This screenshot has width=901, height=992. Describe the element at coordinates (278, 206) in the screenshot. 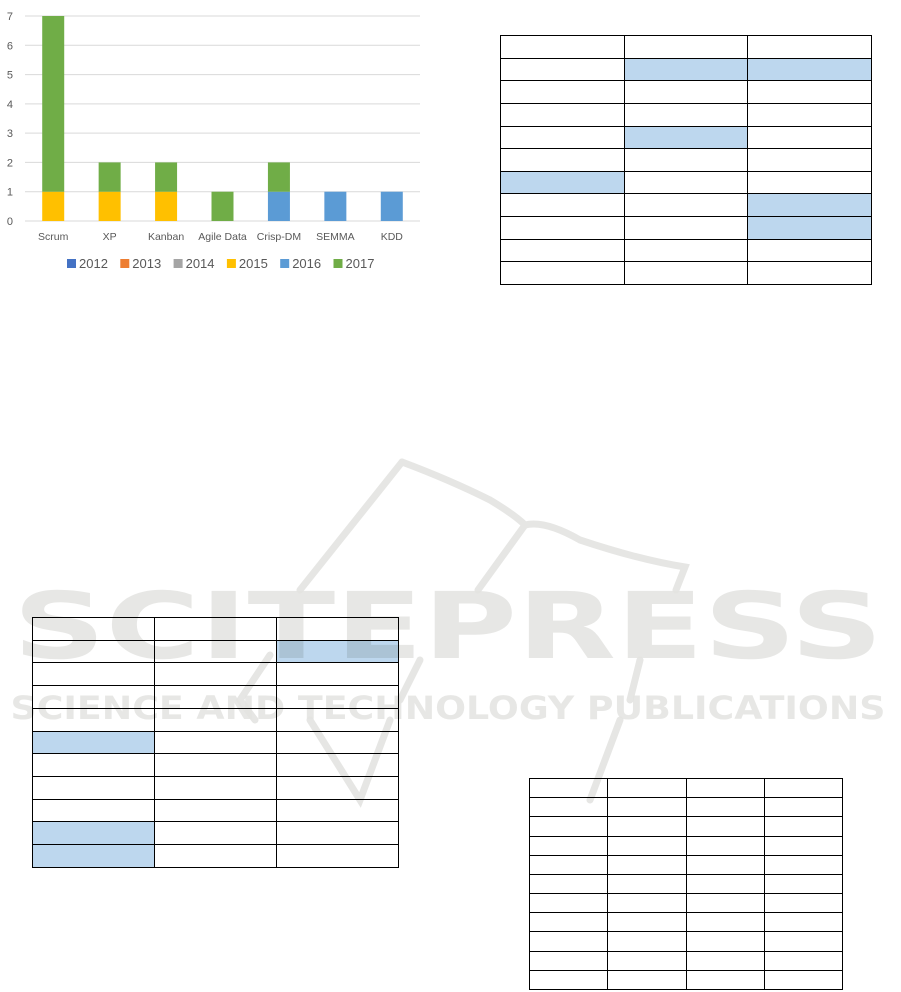

I see `bar-crisp-dm-2016` at that location.